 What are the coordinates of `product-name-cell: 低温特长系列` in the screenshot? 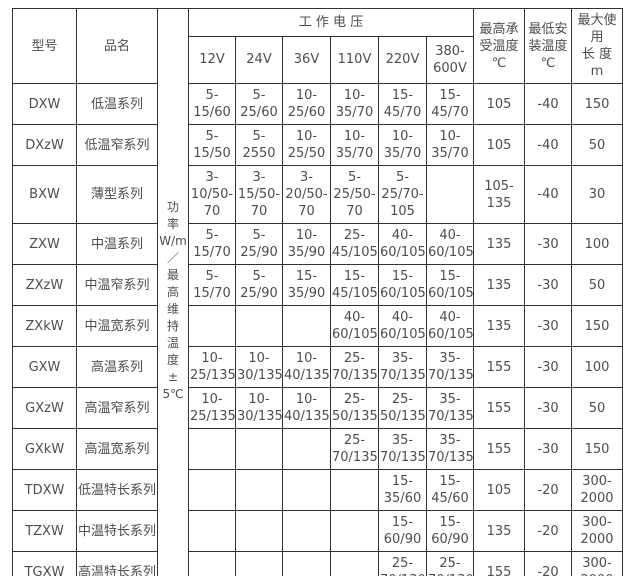 It's located at (117, 490).